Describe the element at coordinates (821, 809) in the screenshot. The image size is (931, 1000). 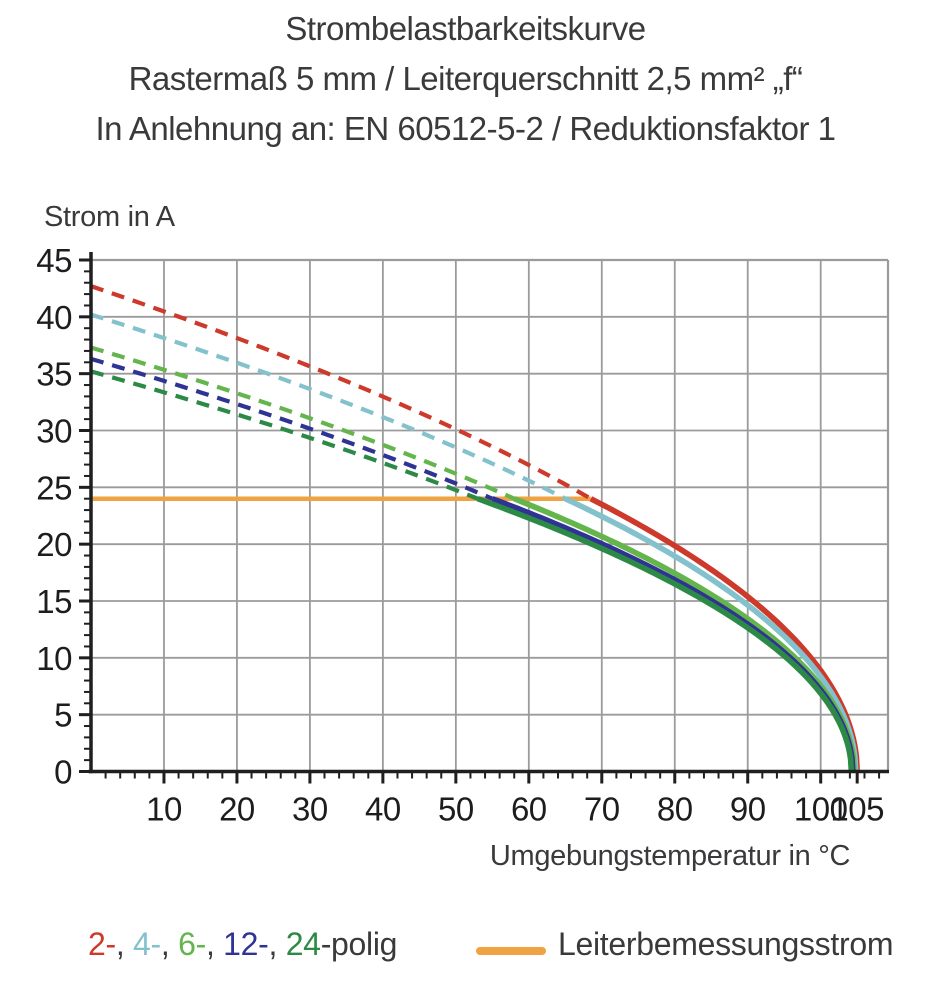
I see `x-tick-label: 100` at that location.